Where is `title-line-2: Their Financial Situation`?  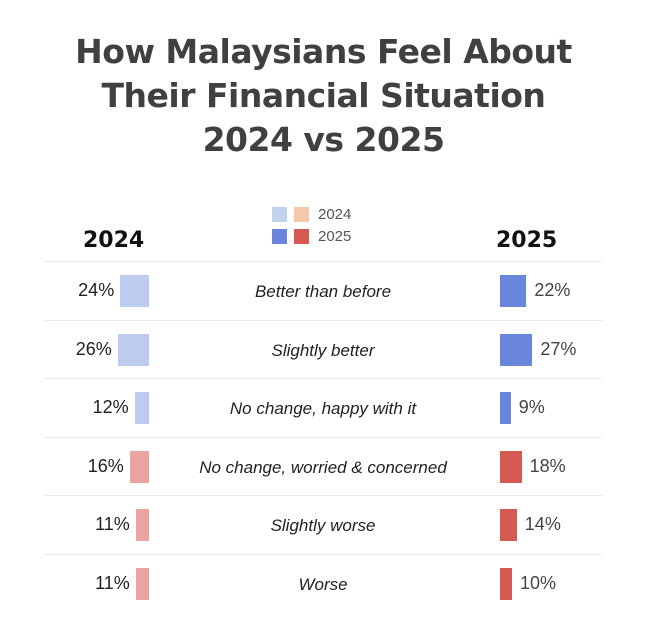
title-line-2: Their Financial Situation is located at coordinates (323, 95).